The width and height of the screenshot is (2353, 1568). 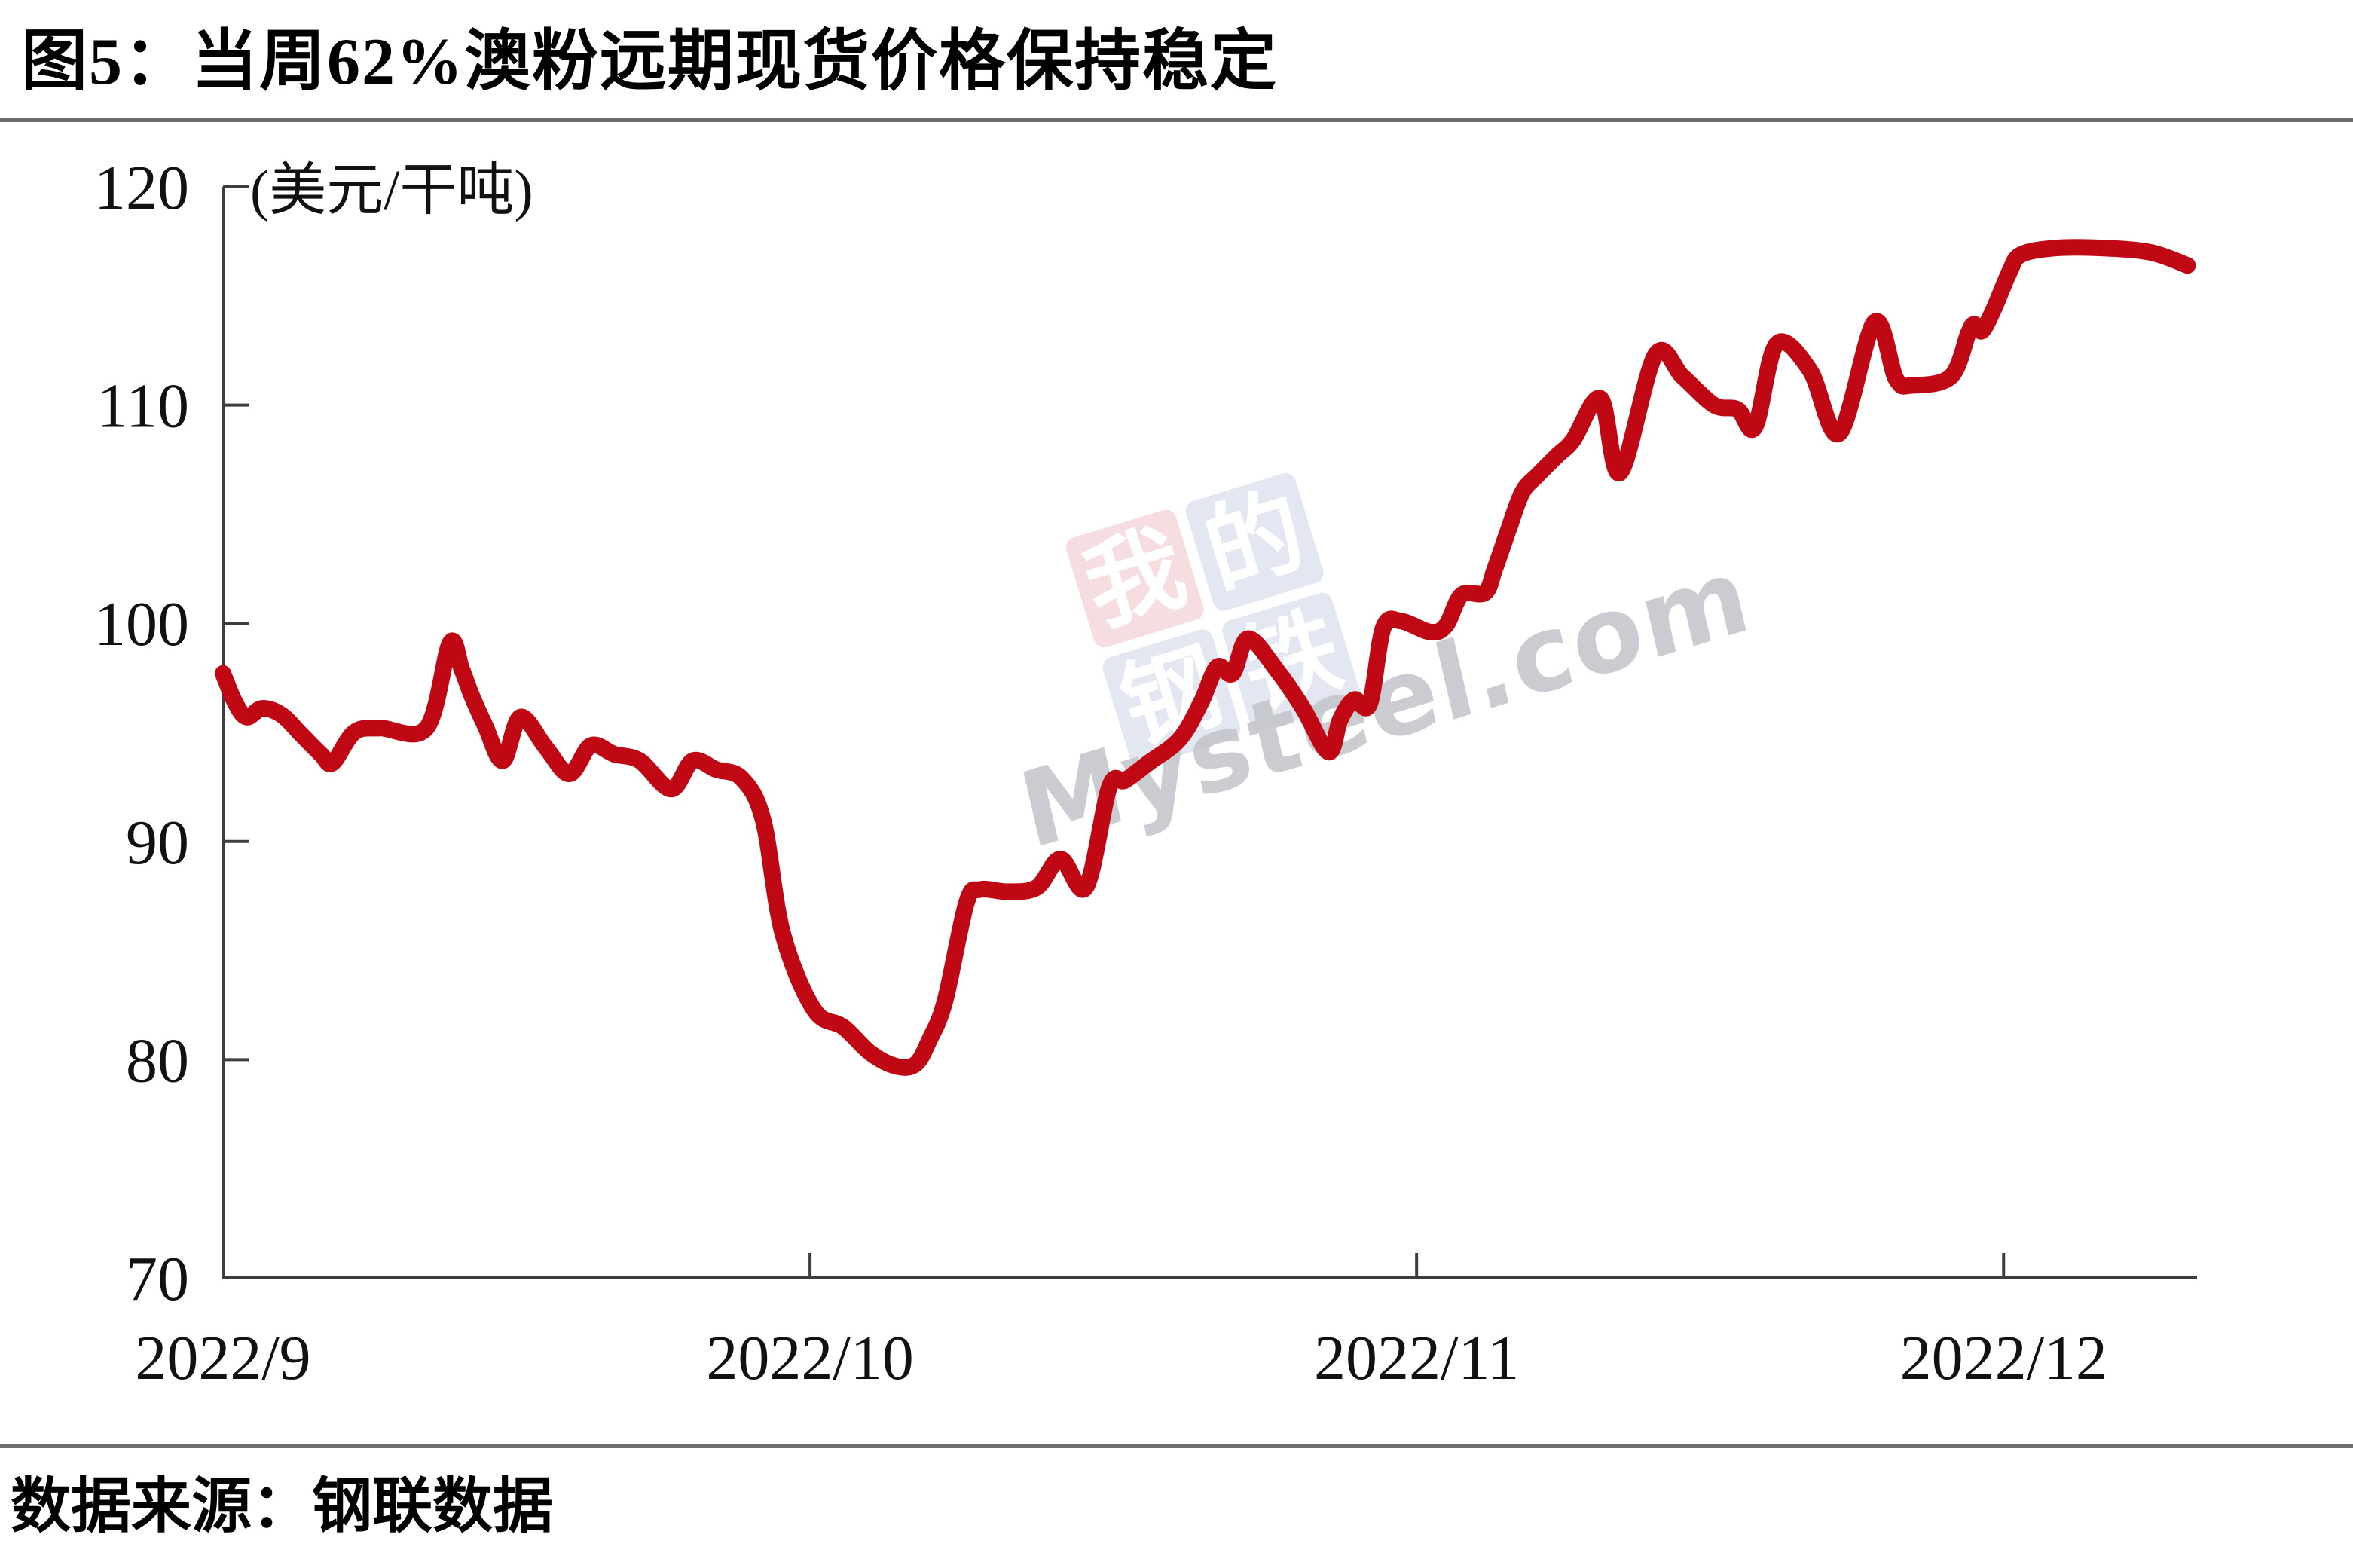 I want to click on y-tick-label: 80, so click(x=157, y=1060).